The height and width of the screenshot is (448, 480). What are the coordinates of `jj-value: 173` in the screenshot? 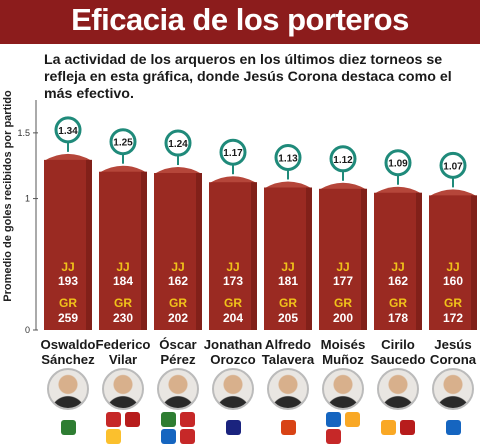 It's located at (233, 281).